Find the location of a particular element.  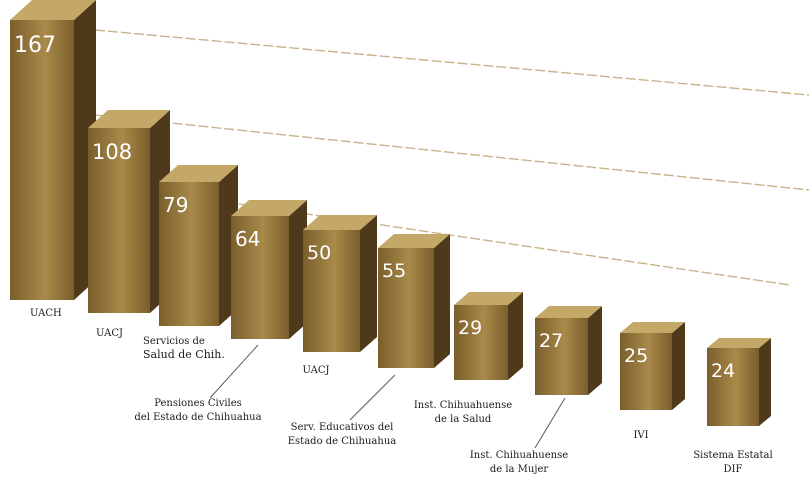

category-label: Pensiones Civiles del Estado de Chihuahua is located at coordinates (197, 410).